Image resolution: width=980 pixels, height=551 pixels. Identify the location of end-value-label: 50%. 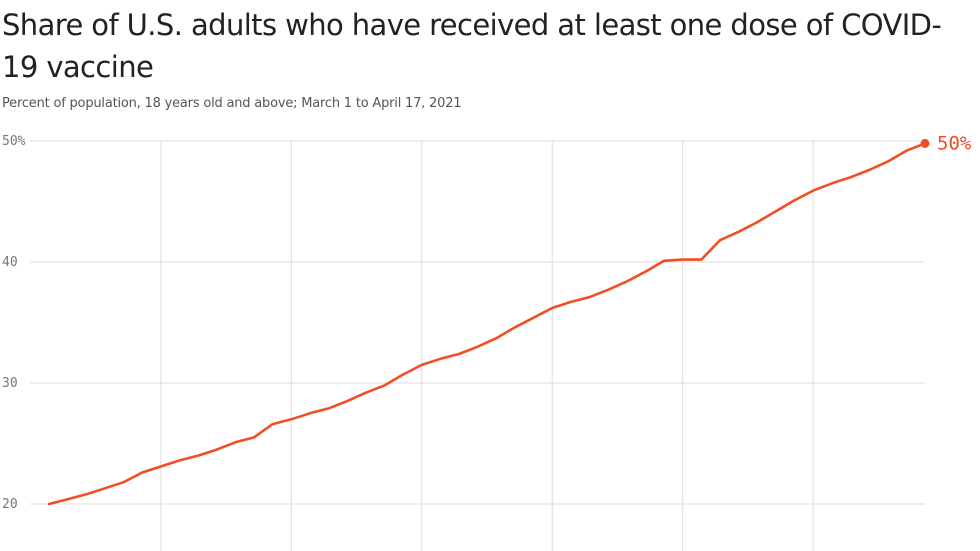
(954, 143).